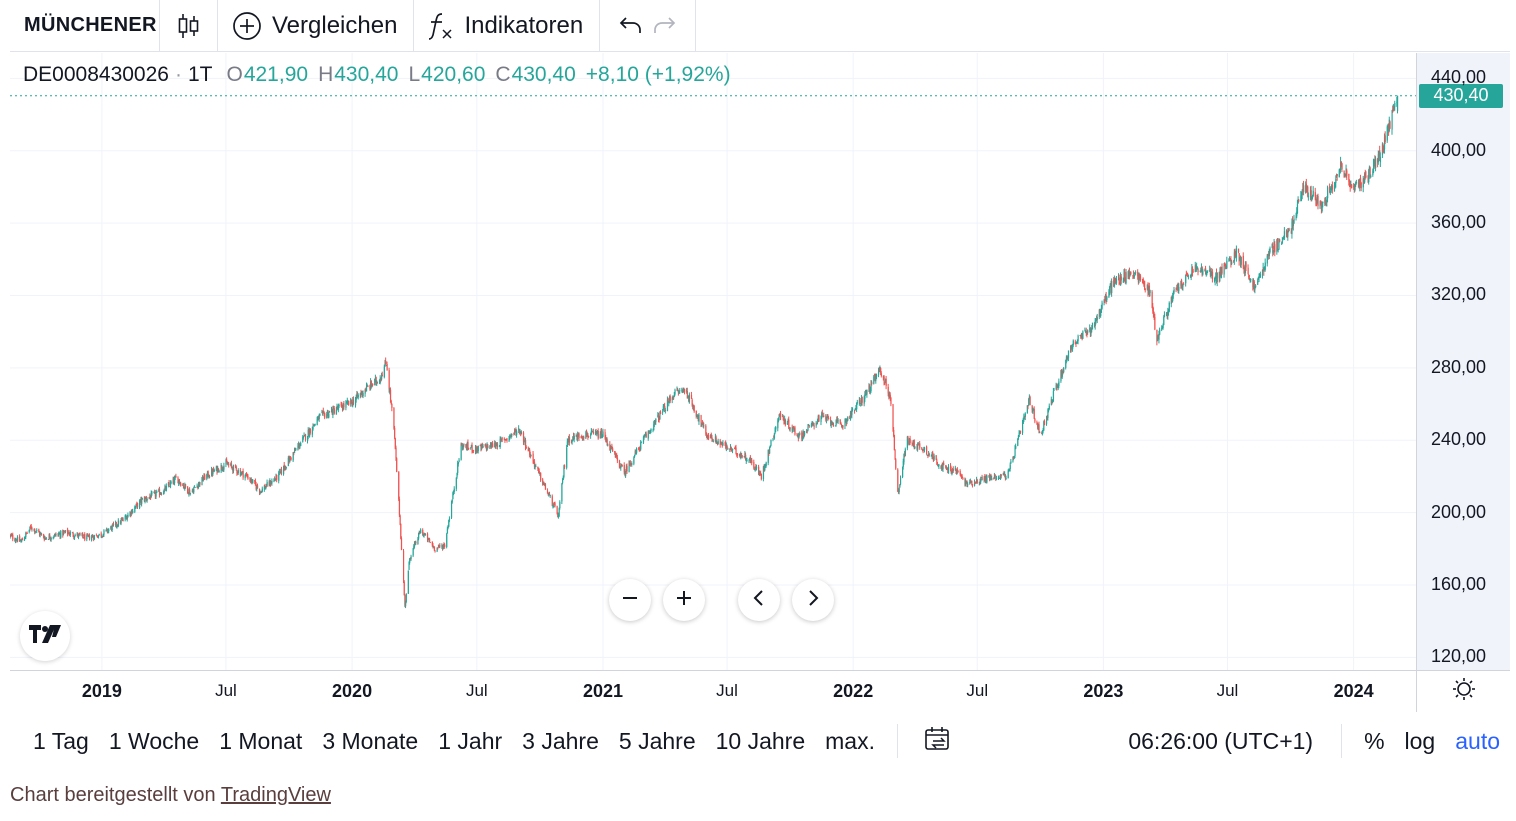  I want to click on tradingview-logo, so click(45, 636).